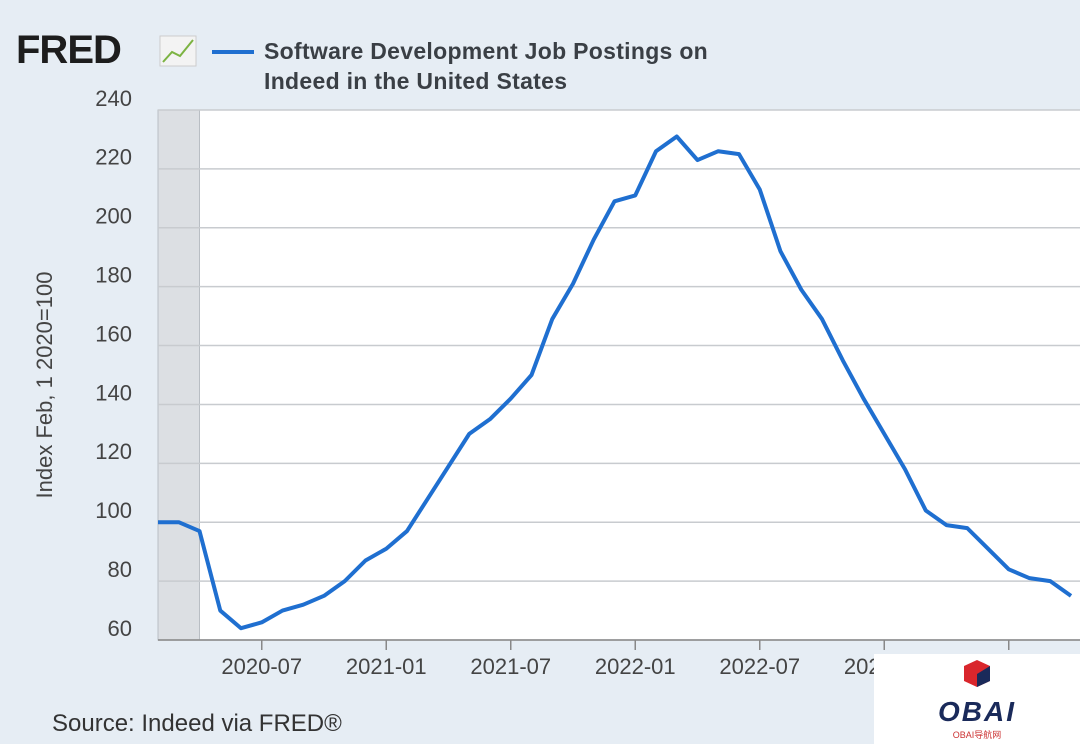 The image size is (1080, 744). I want to click on watermark-title: OBAI, so click(977, 711).